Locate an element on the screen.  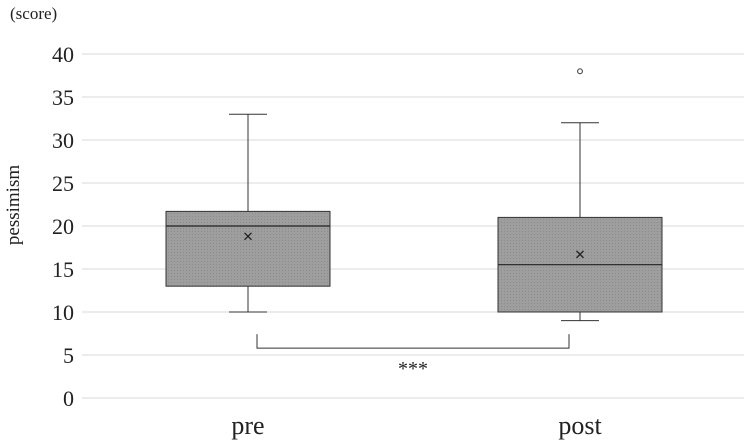
box-post is located at coordinates (580, 195).